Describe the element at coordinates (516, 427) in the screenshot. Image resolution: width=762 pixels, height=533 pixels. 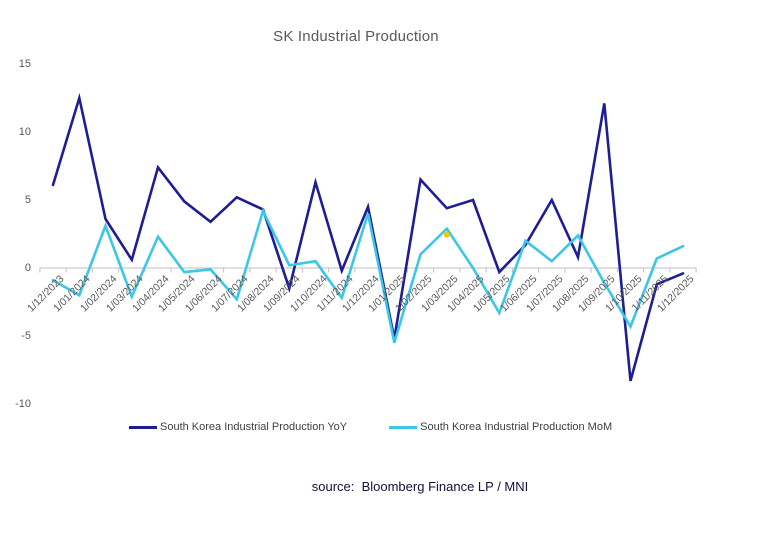
I see `legend-label-mom: South Korea Industrial Production MoM` at that location.